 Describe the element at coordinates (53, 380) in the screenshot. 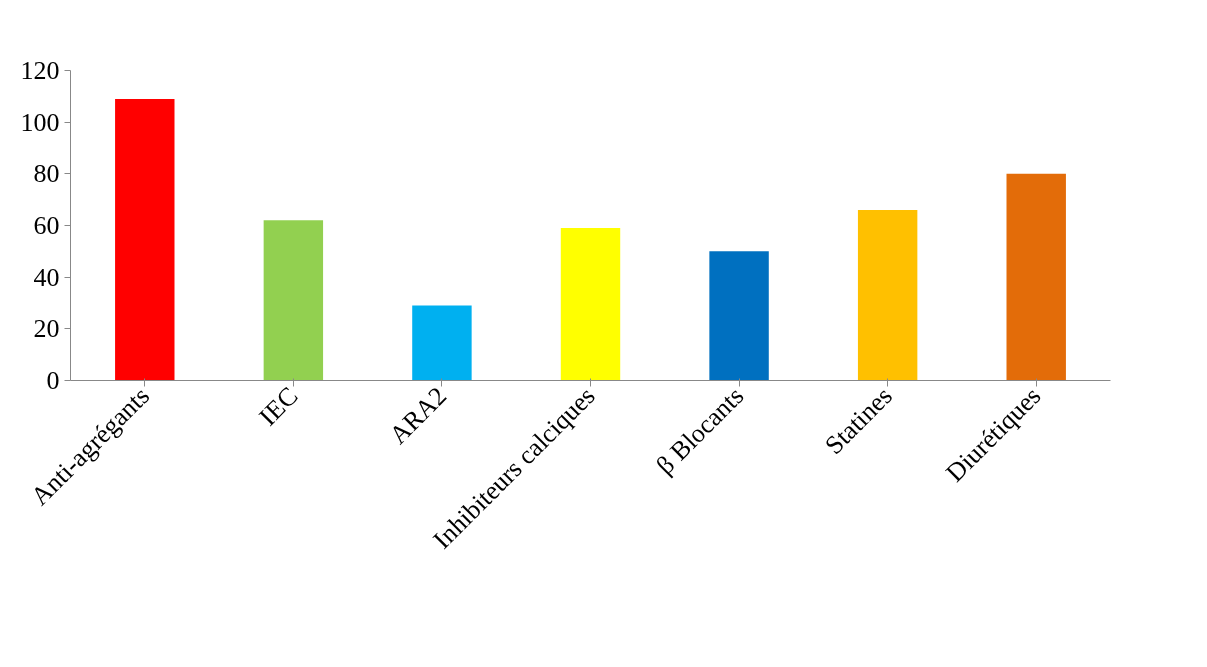

I see `y-tick-label: 0` at that location.